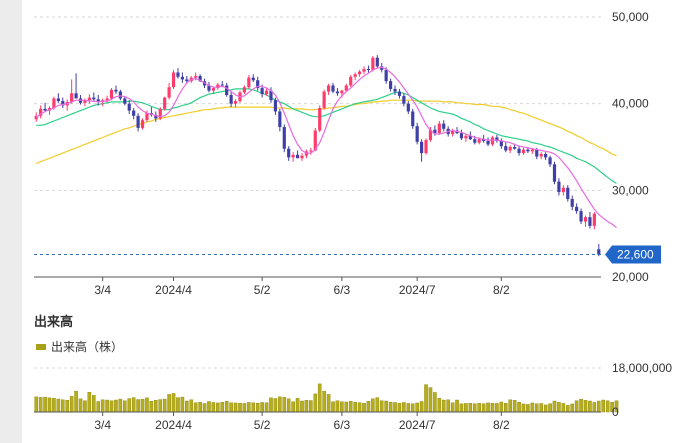  What do you see at coordinates (342, 425) in the screenshot?
I see `x-tick-label: 6/3` at bounding box center [342, 425].